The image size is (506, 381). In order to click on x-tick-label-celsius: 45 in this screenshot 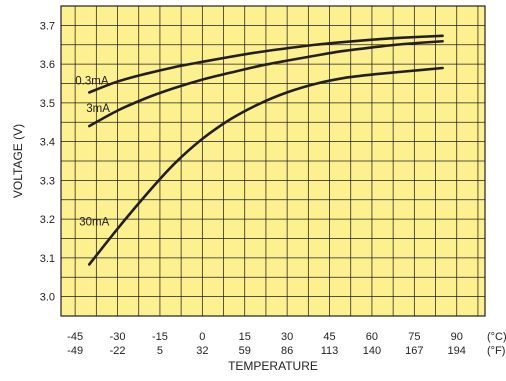, I will do `click(329, 337)`.